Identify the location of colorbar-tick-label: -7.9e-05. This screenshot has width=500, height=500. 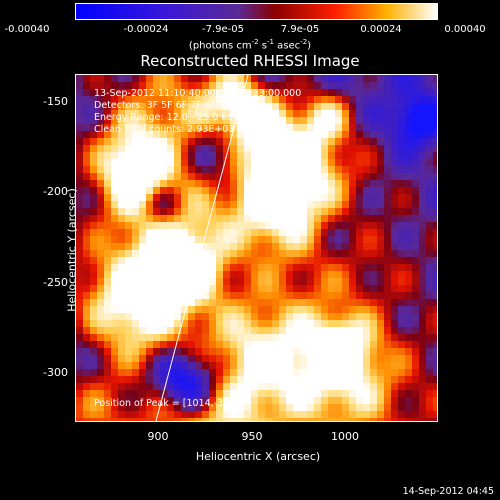
(223, 29).